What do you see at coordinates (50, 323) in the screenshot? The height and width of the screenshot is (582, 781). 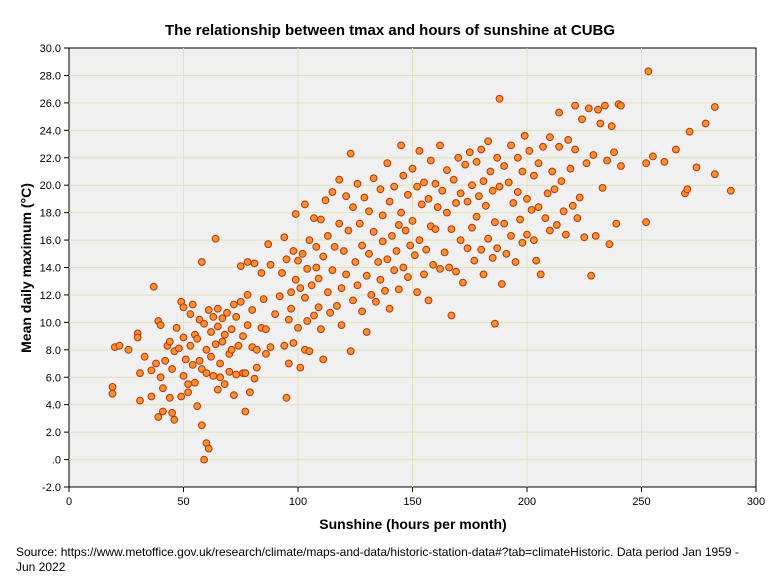 I see `y-tick-label: 10.0` at bounding box center [50, 323].